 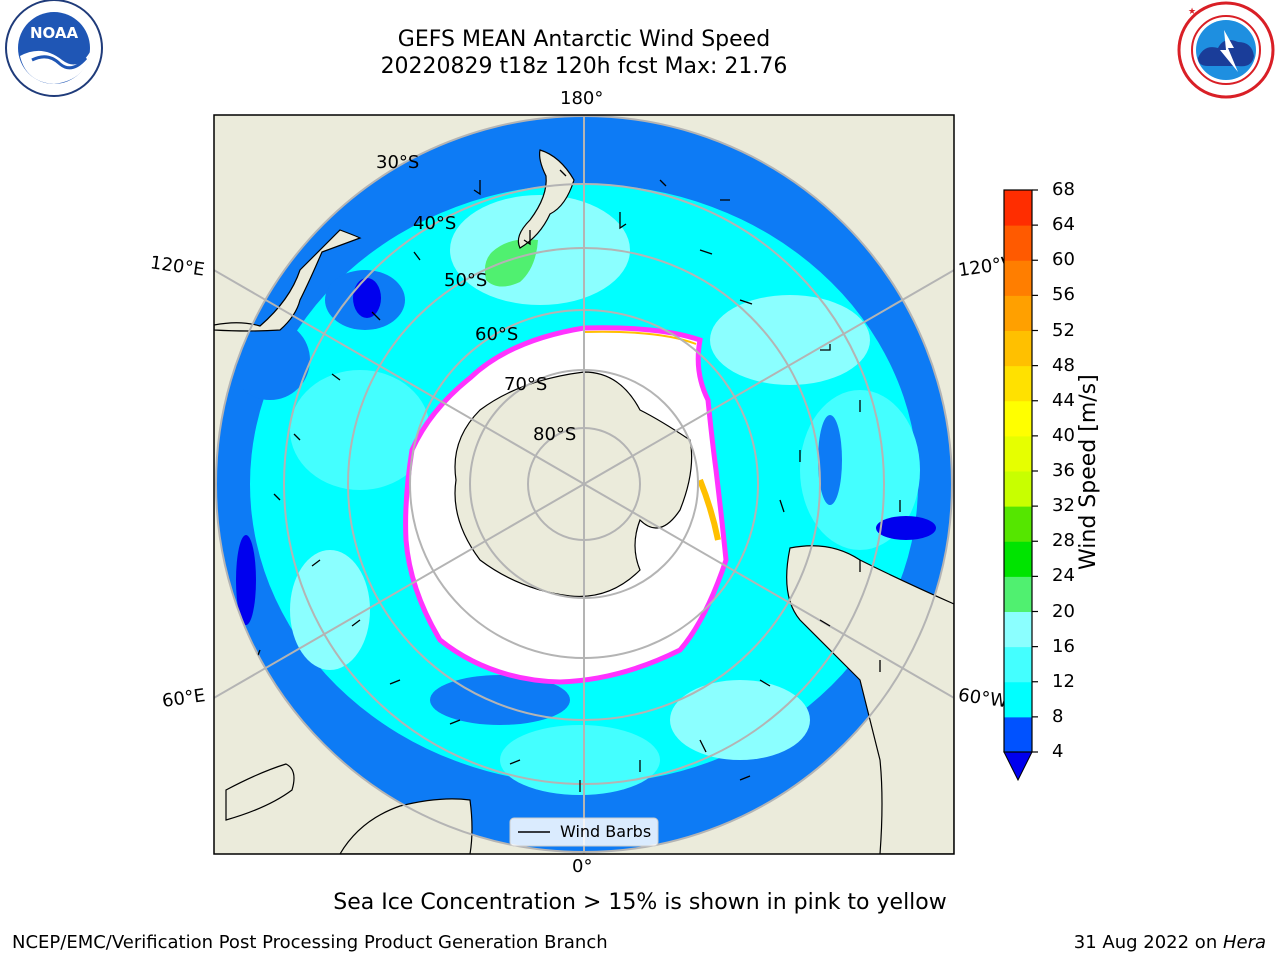 I want to click on footer-host: Hera, so click(x=1244, y=942).